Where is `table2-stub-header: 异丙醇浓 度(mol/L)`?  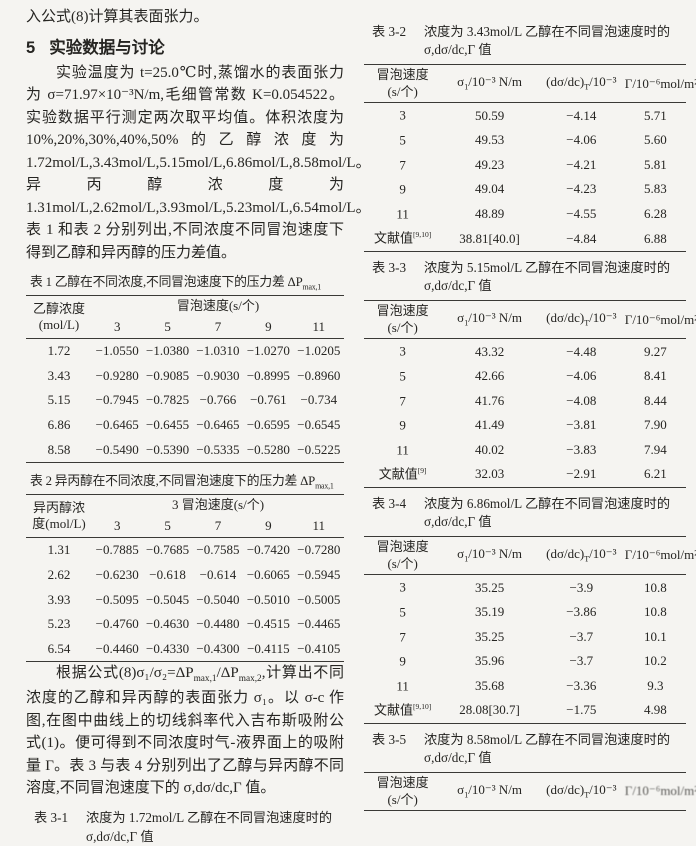 table2-stub-header: 异丙醇浓 度(mol/L) is located at coordinates (59, 516).